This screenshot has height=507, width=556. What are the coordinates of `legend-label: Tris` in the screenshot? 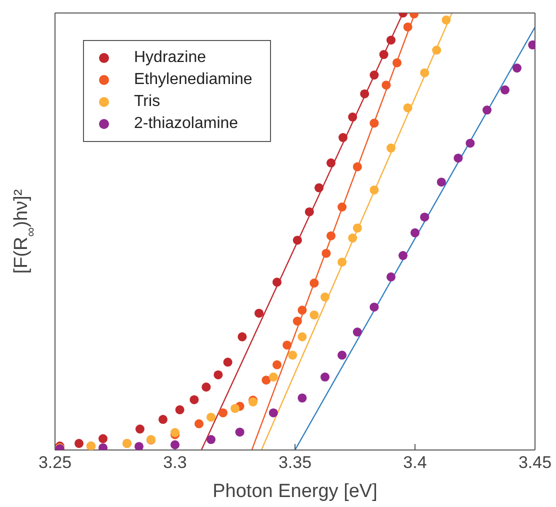 It's located at (147, 102).